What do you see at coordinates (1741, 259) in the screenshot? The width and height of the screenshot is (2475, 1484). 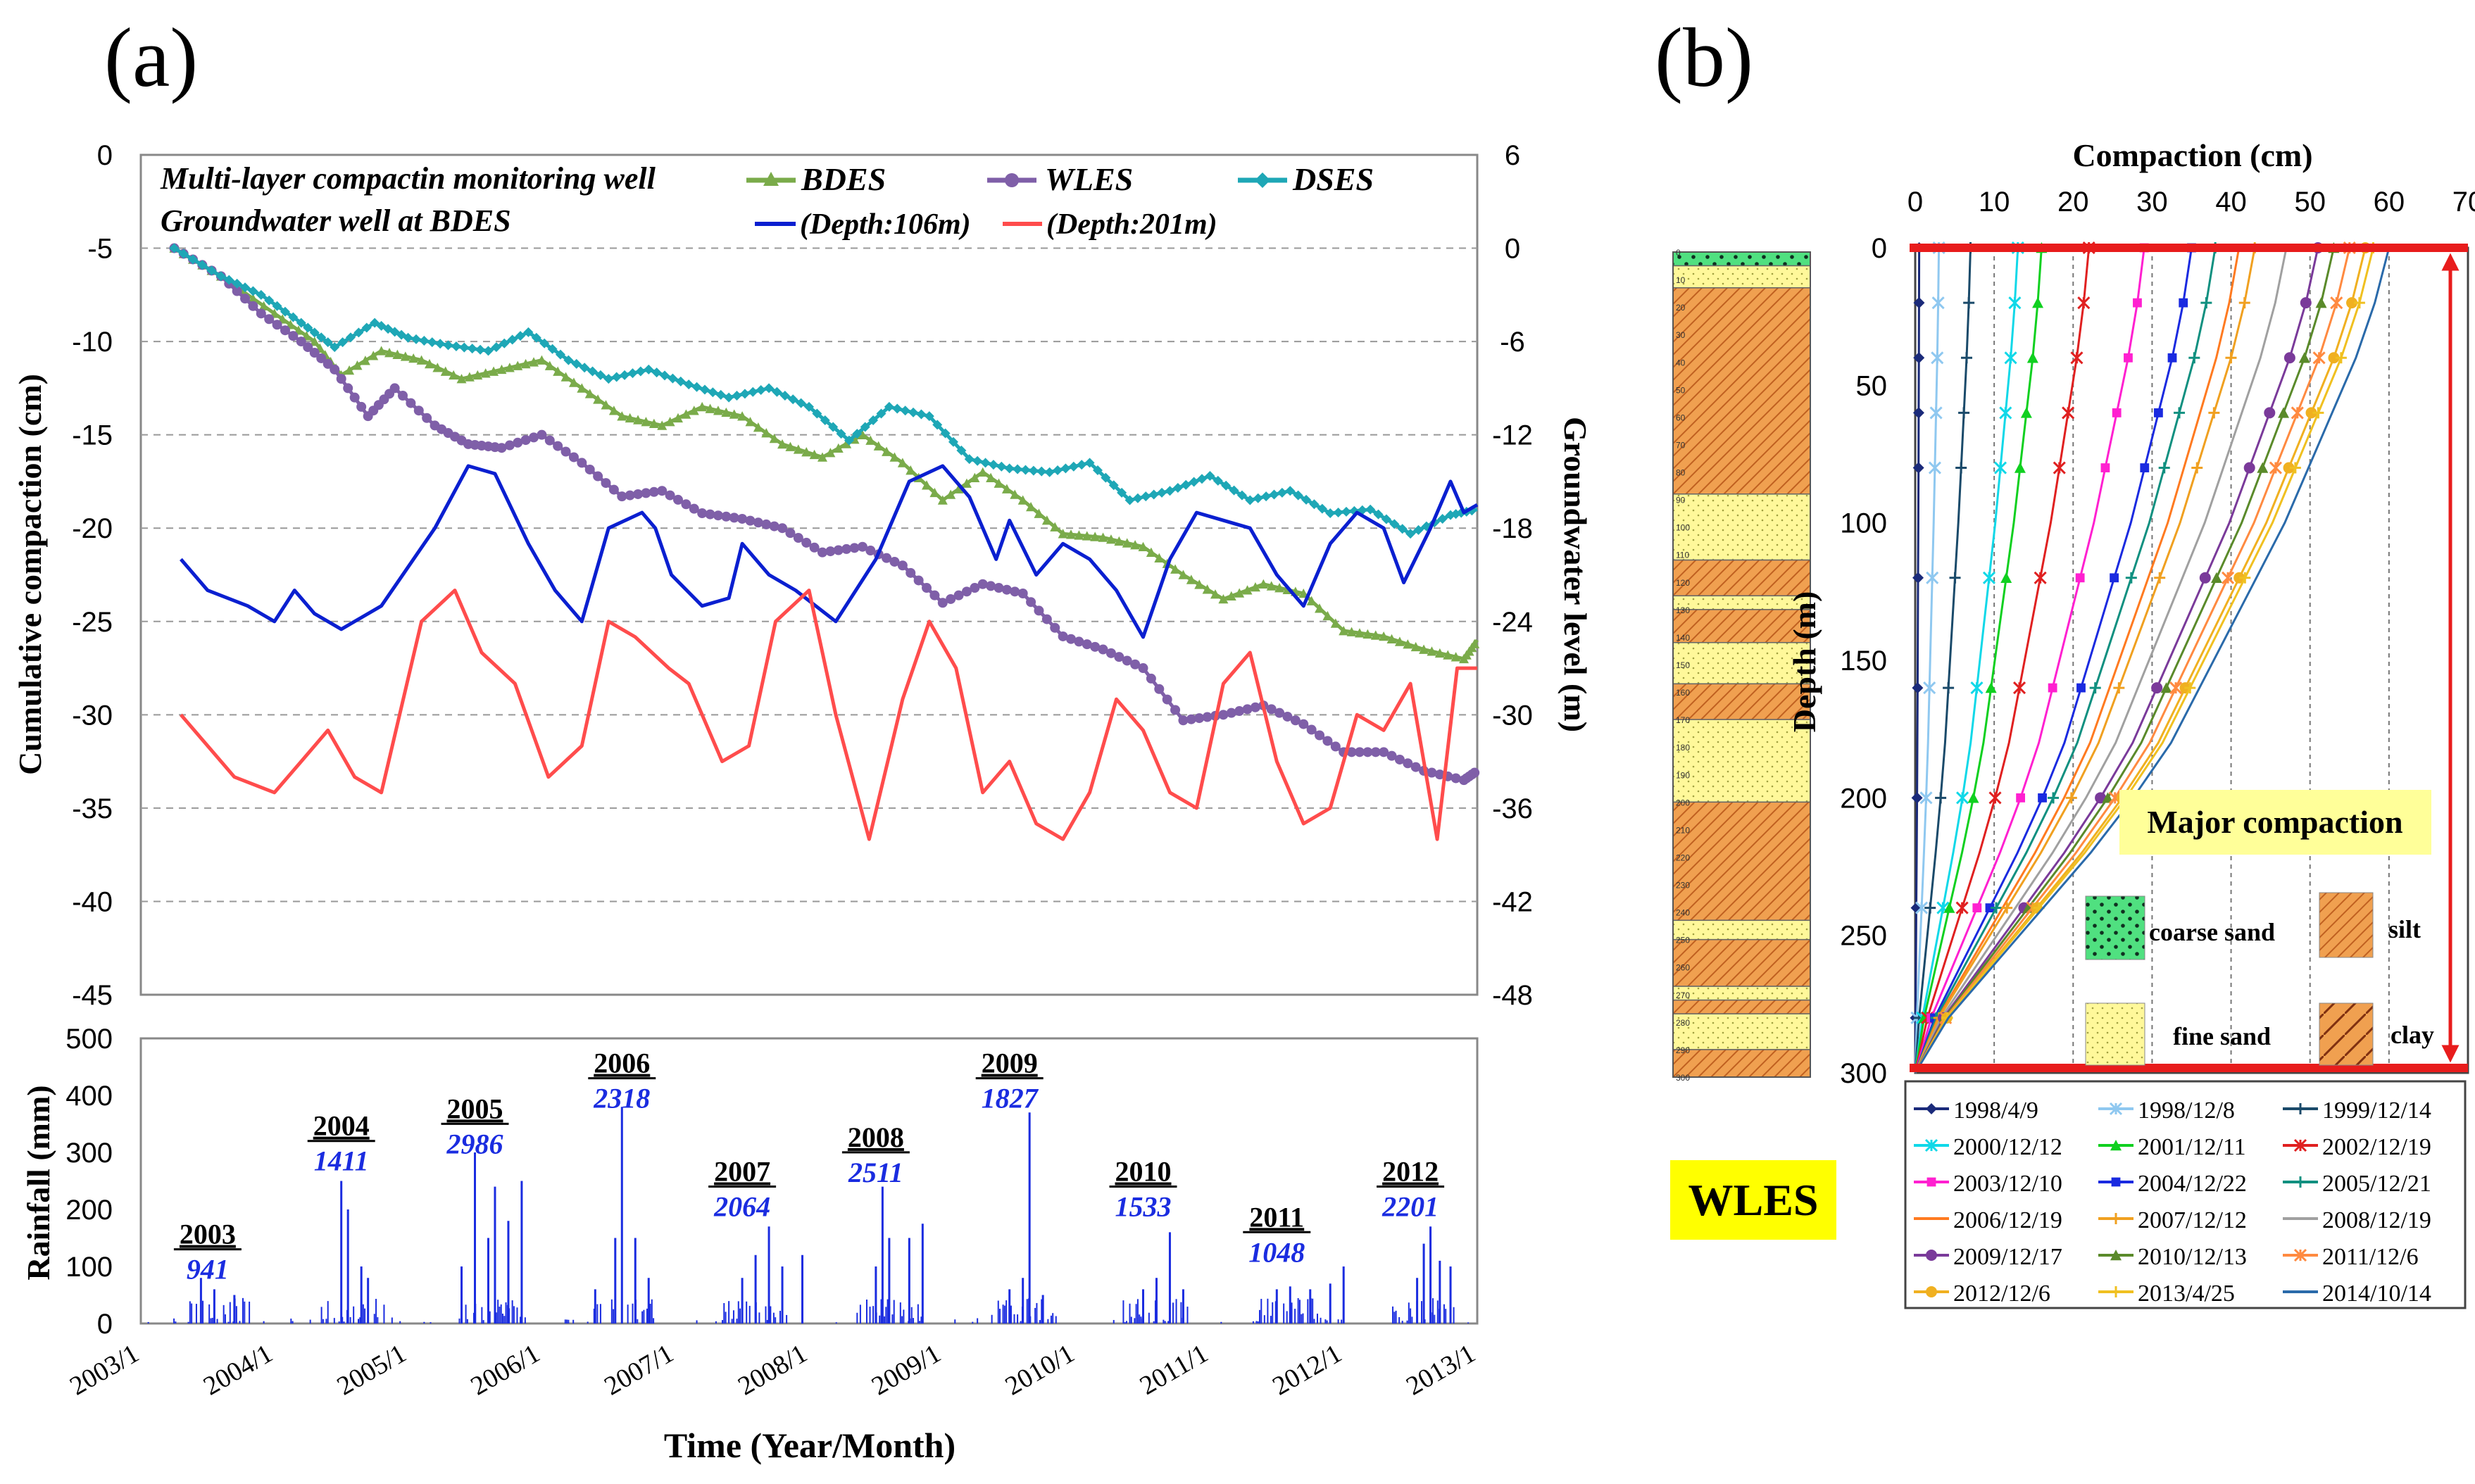 I see `borehole-layer-coarse` at bounding box center [1741, 259].